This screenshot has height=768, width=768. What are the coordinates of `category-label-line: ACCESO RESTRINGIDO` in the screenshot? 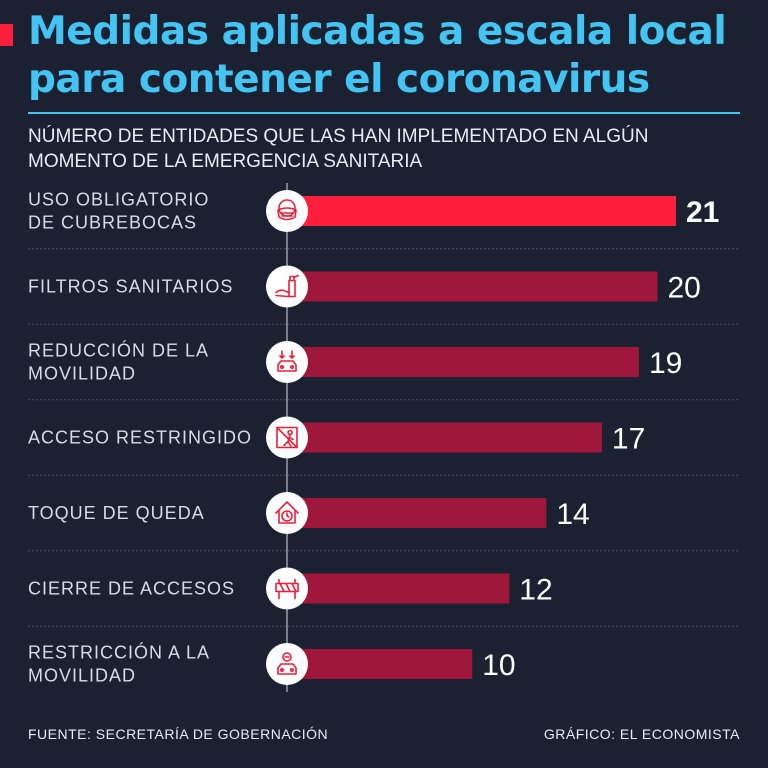 It's located at (140, 438).